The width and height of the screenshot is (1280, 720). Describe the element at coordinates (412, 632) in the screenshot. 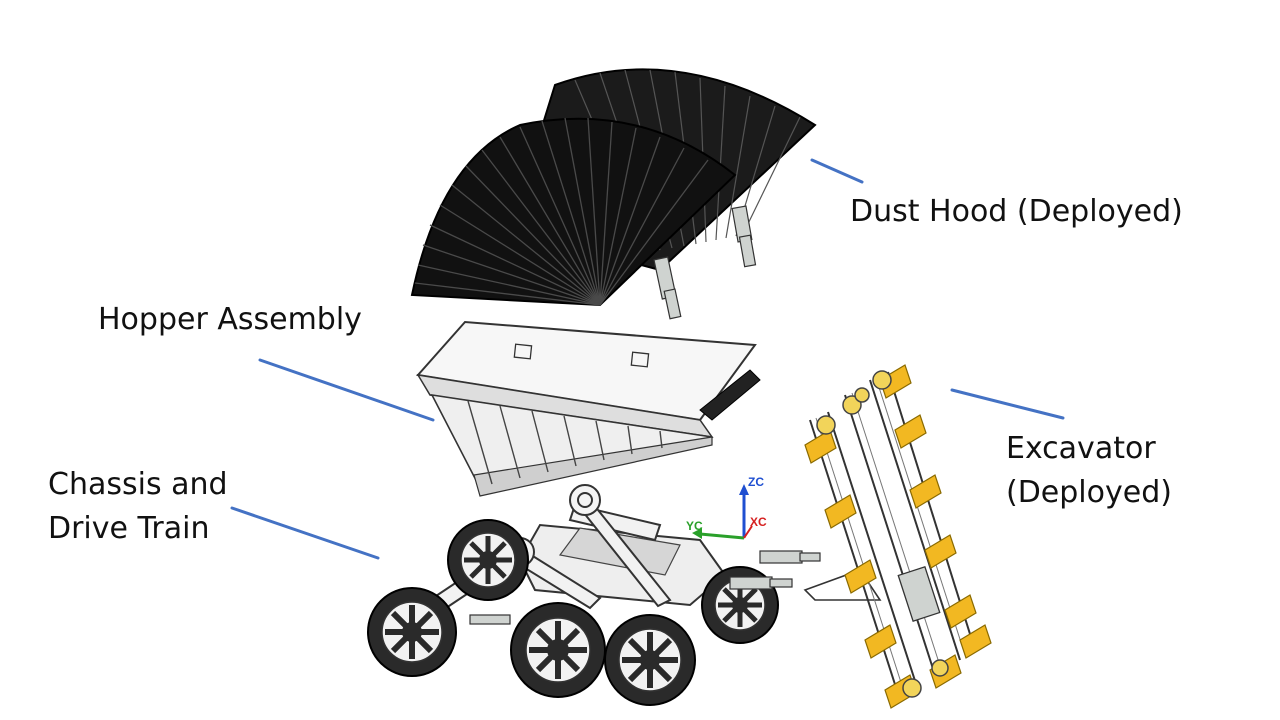

I see `wheel-front-left` at that location.